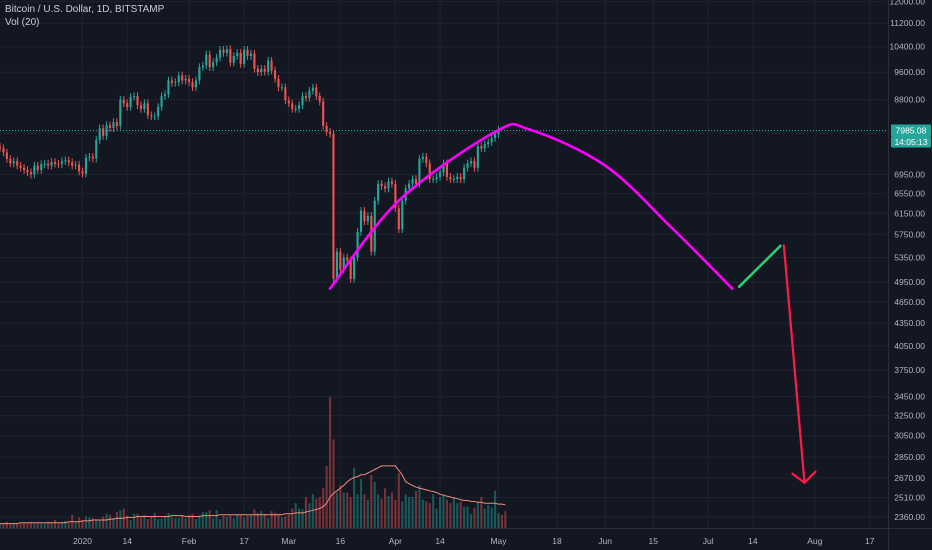 This screenshot has height=550, width=932. I want to click on last-price-label: 7985.08 14:05:13, so click(911, 136).